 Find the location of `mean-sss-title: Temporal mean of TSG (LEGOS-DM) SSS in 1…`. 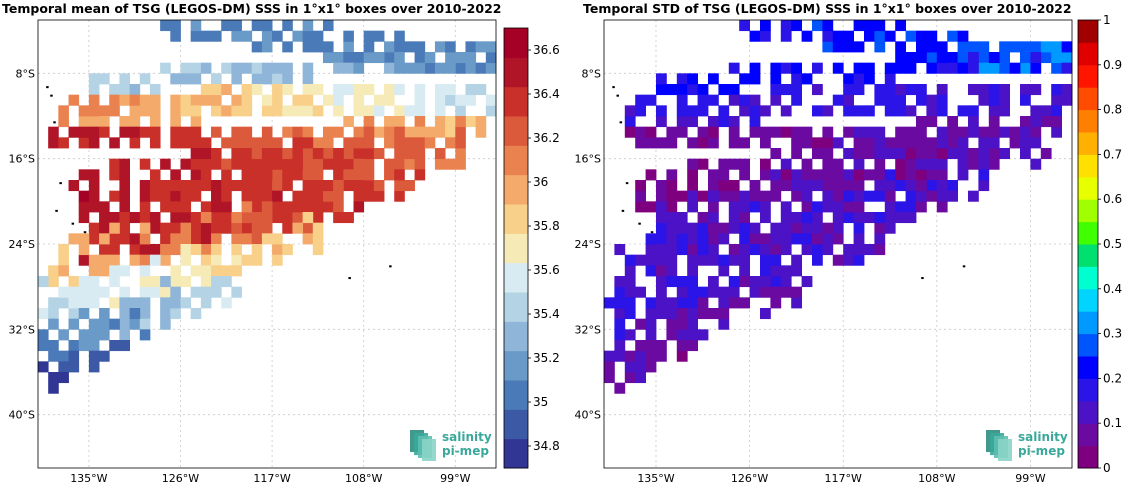

mean-sss-title: Temporal mean of TSG (LEGOS-DM) SSS in 1… is located at coordinates (252, 8).